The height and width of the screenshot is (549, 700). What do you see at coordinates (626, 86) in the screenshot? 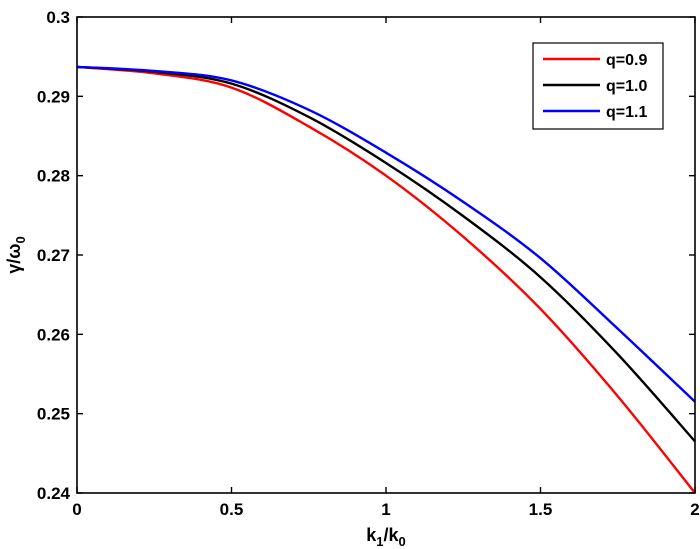
I see `legend-label: q=1.0` at bounding box center [626, 86].